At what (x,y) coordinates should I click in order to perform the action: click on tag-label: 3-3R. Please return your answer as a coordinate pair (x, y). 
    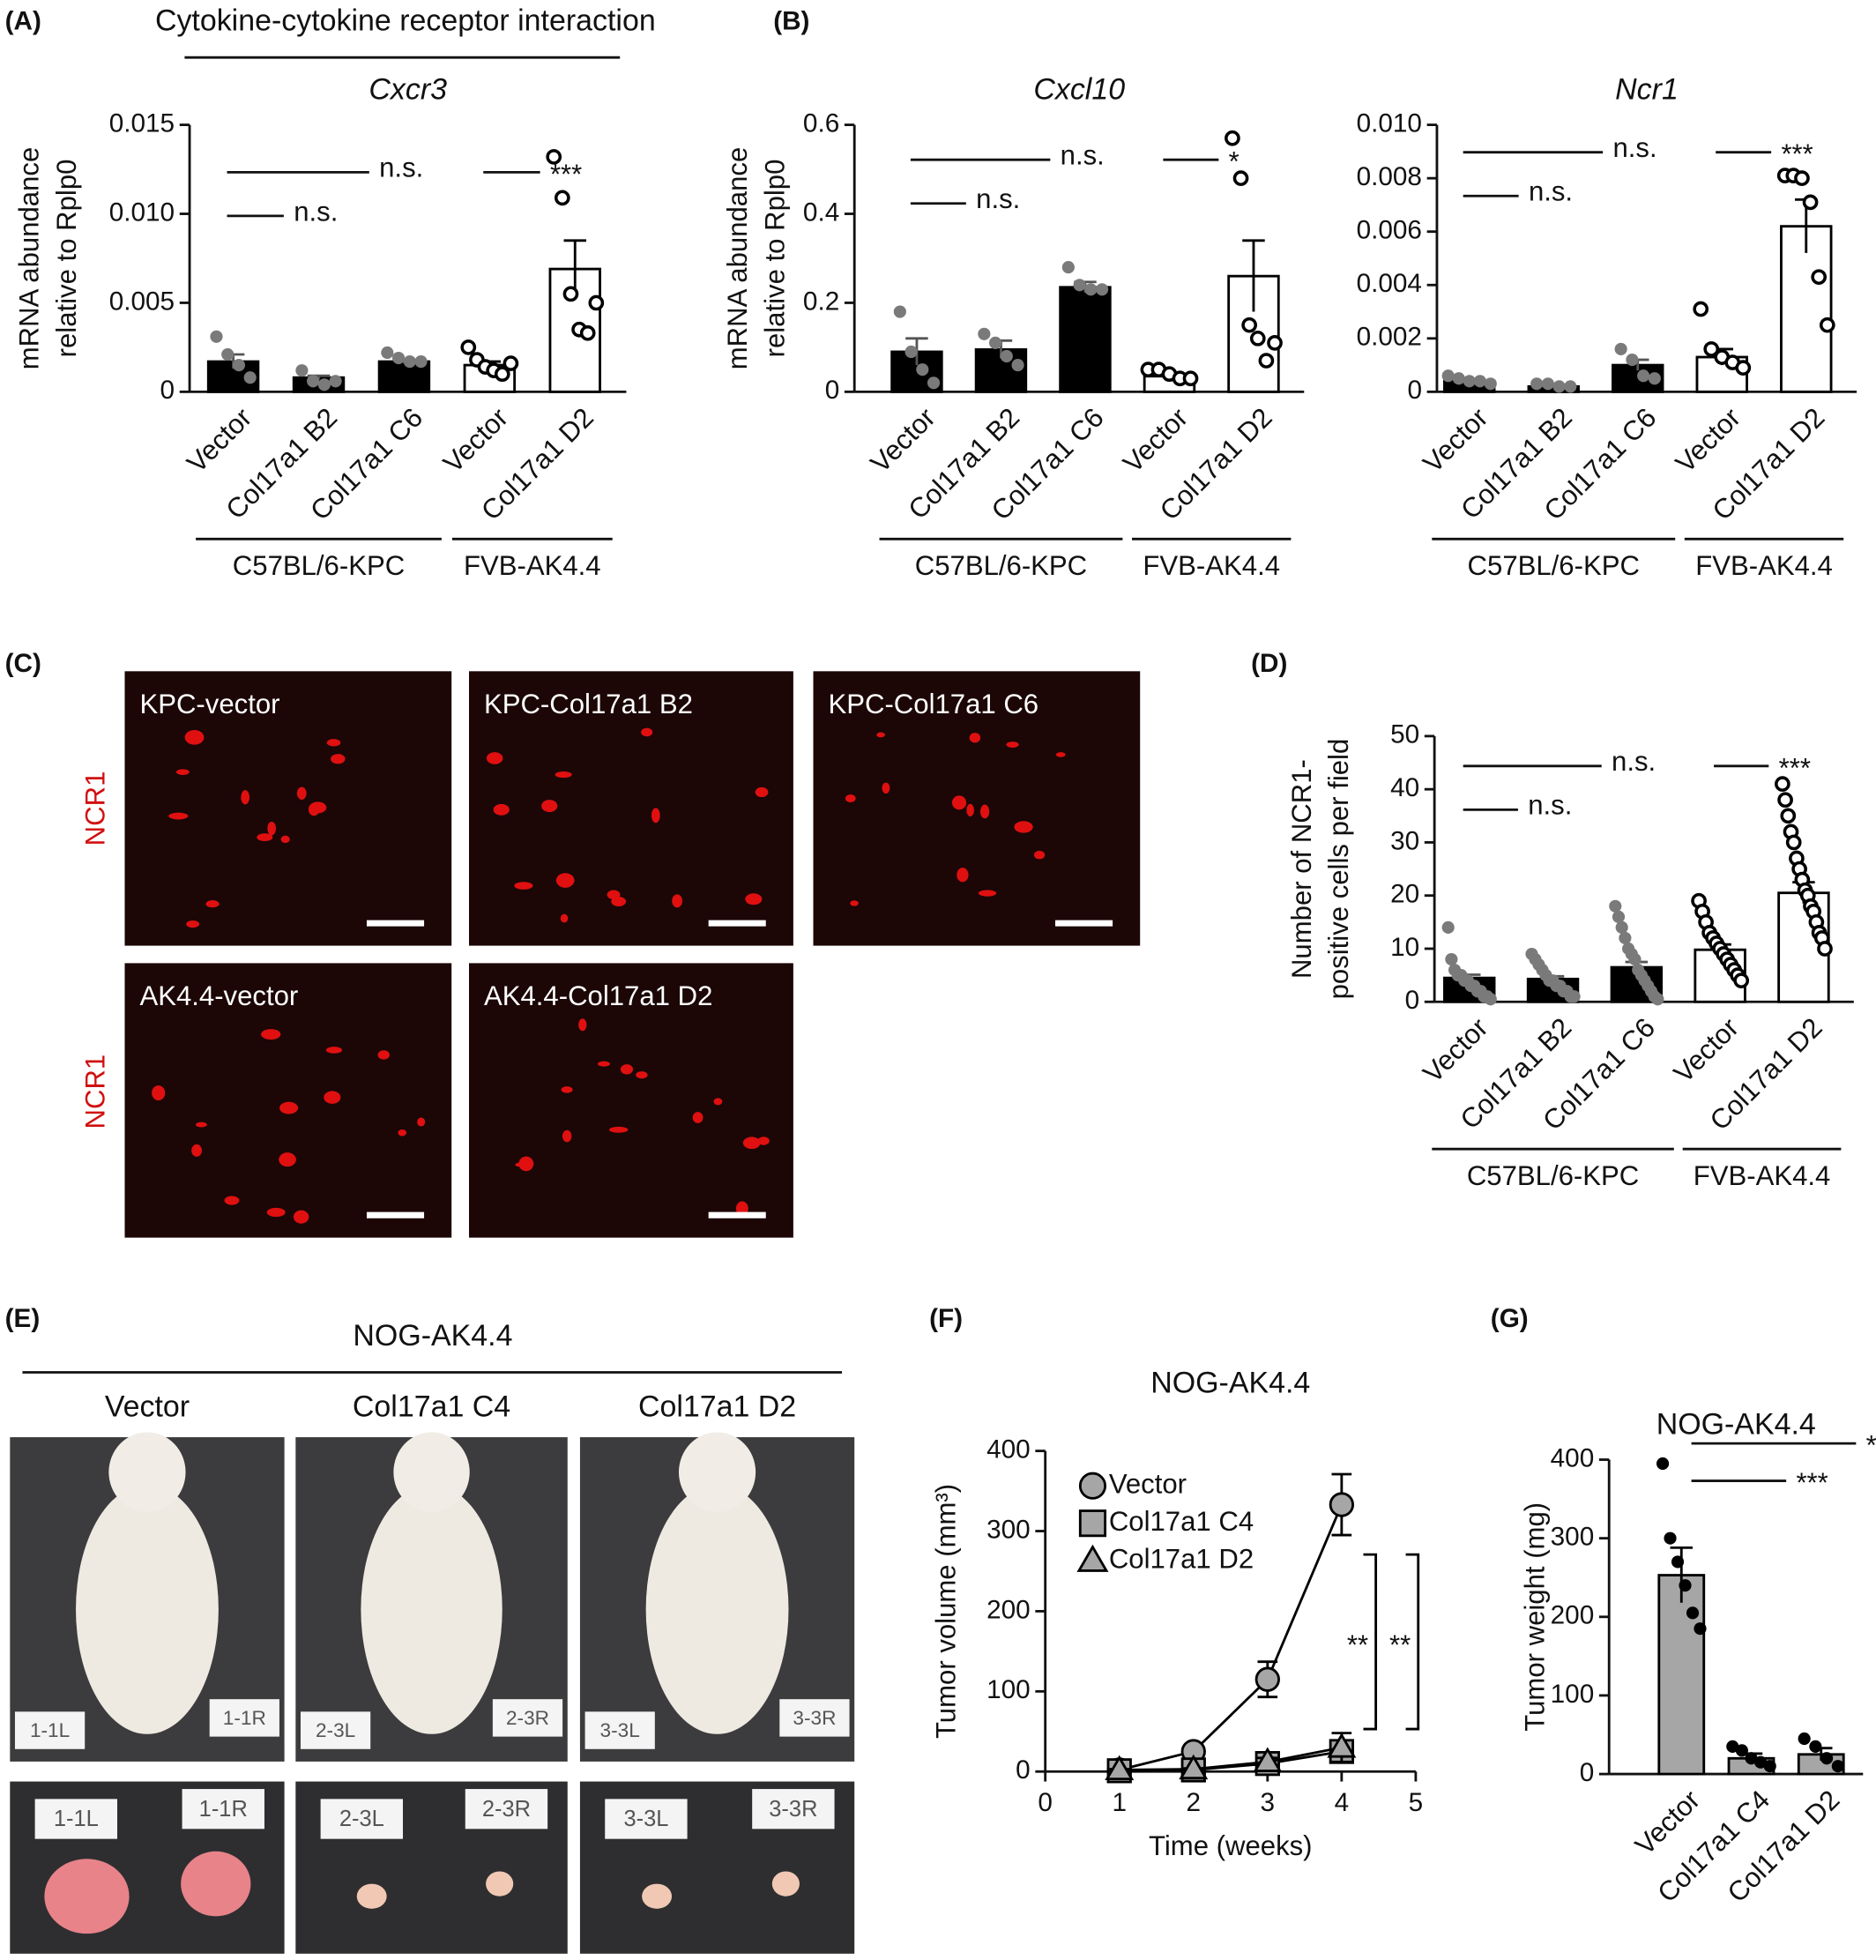
    Looking at the image, I should click on (793, 1809).